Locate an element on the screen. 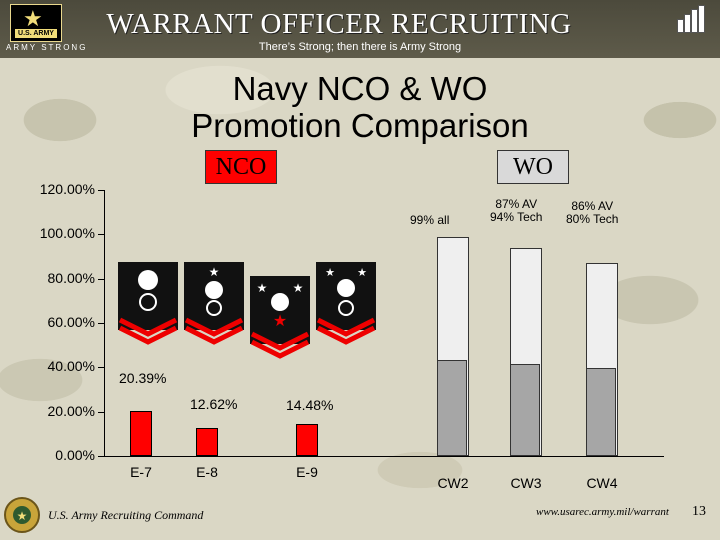 Image resolution: width=720 pixels, height=540 pixels. wo-value-label: 99% all is located at coordinates (429, 220).